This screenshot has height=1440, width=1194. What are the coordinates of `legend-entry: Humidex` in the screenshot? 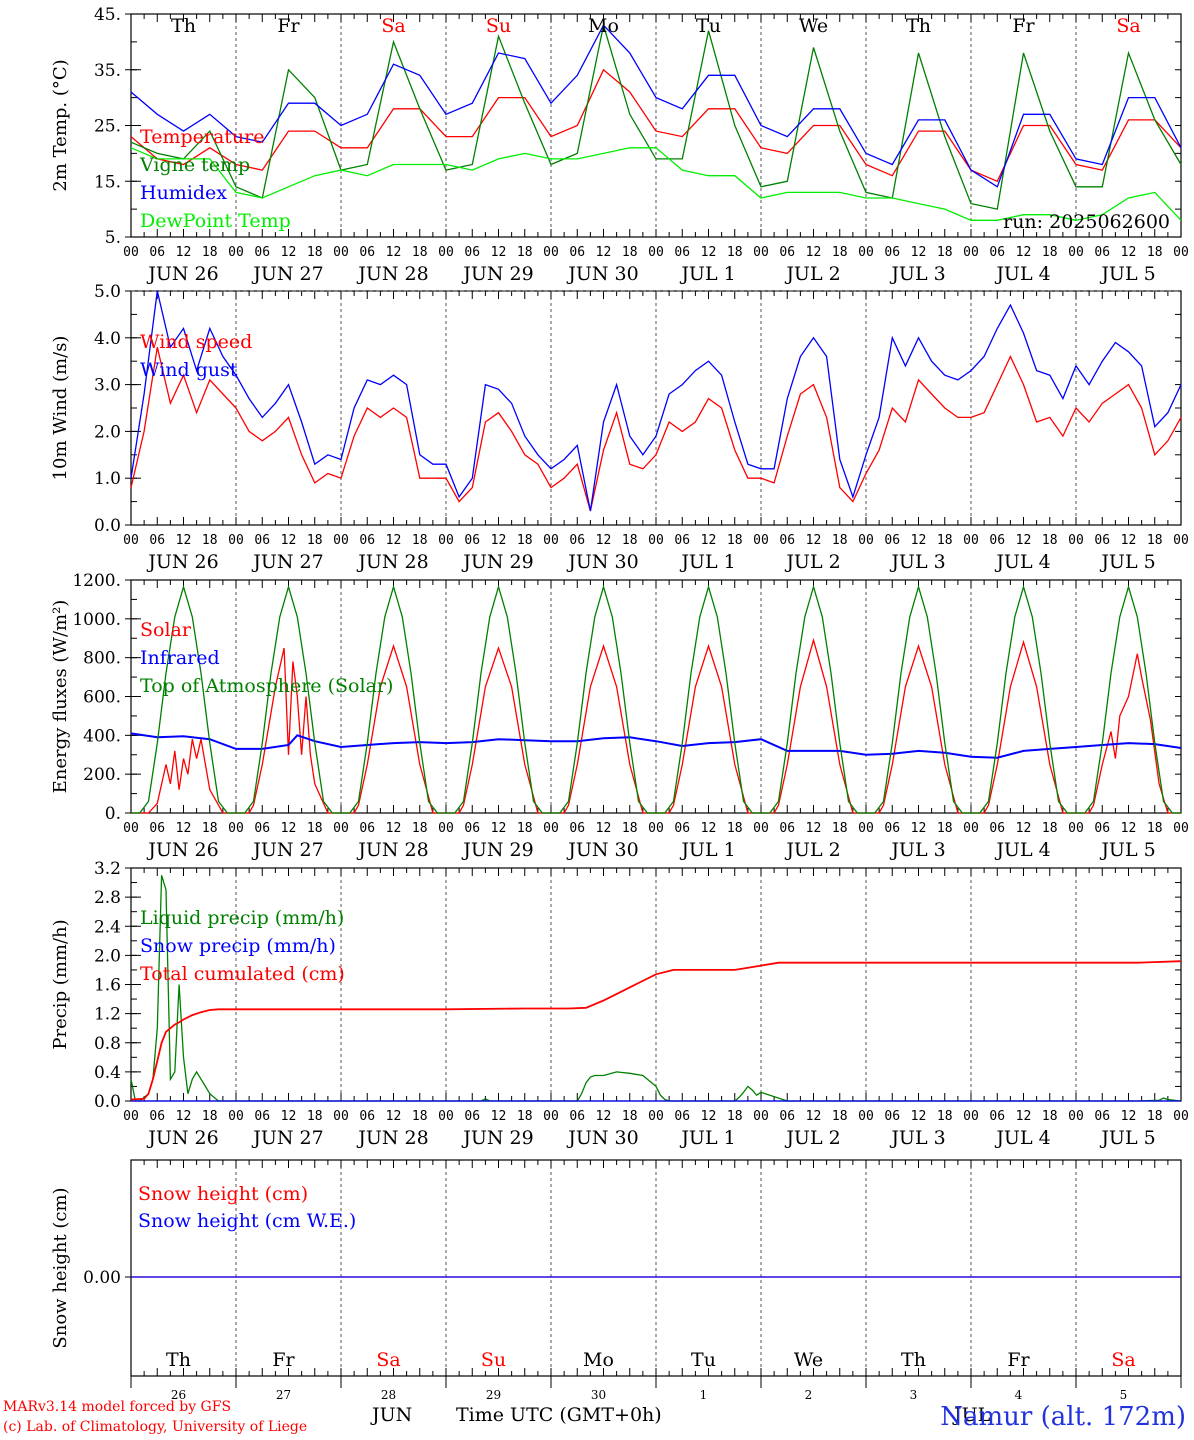 It's located at (183, 193).